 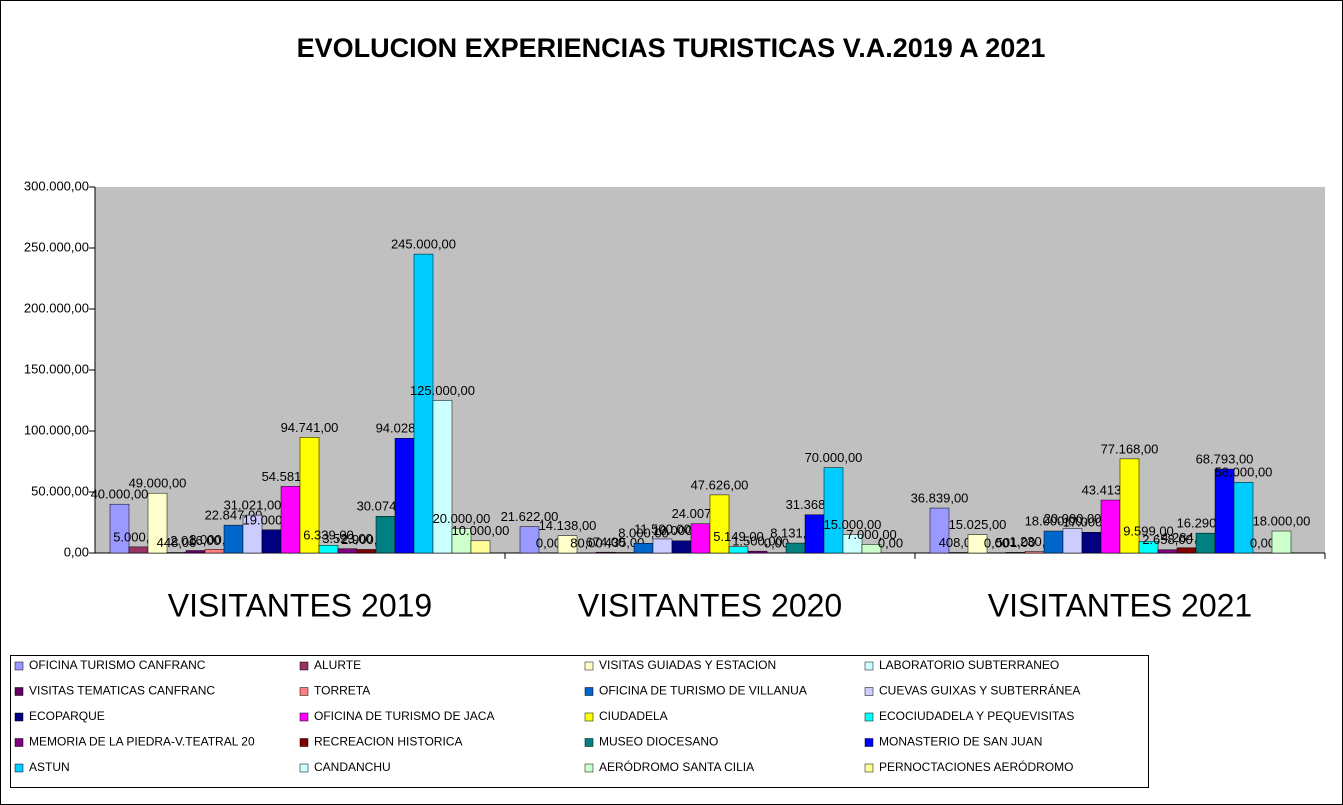 I want to click on value-label: 68.793,00, so click(x=1225, y=459).